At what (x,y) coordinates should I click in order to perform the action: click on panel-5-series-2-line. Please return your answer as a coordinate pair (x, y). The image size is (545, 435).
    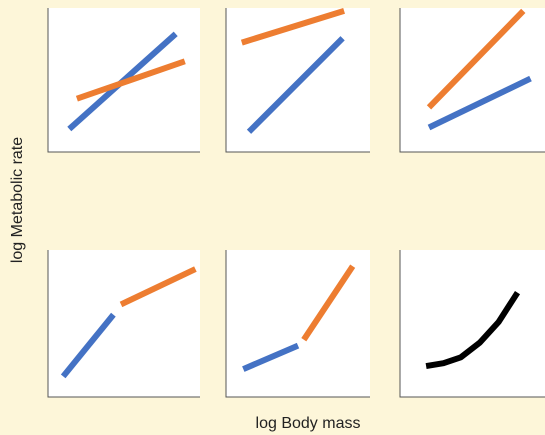
    Looking at the image, I should click on (328, 303).